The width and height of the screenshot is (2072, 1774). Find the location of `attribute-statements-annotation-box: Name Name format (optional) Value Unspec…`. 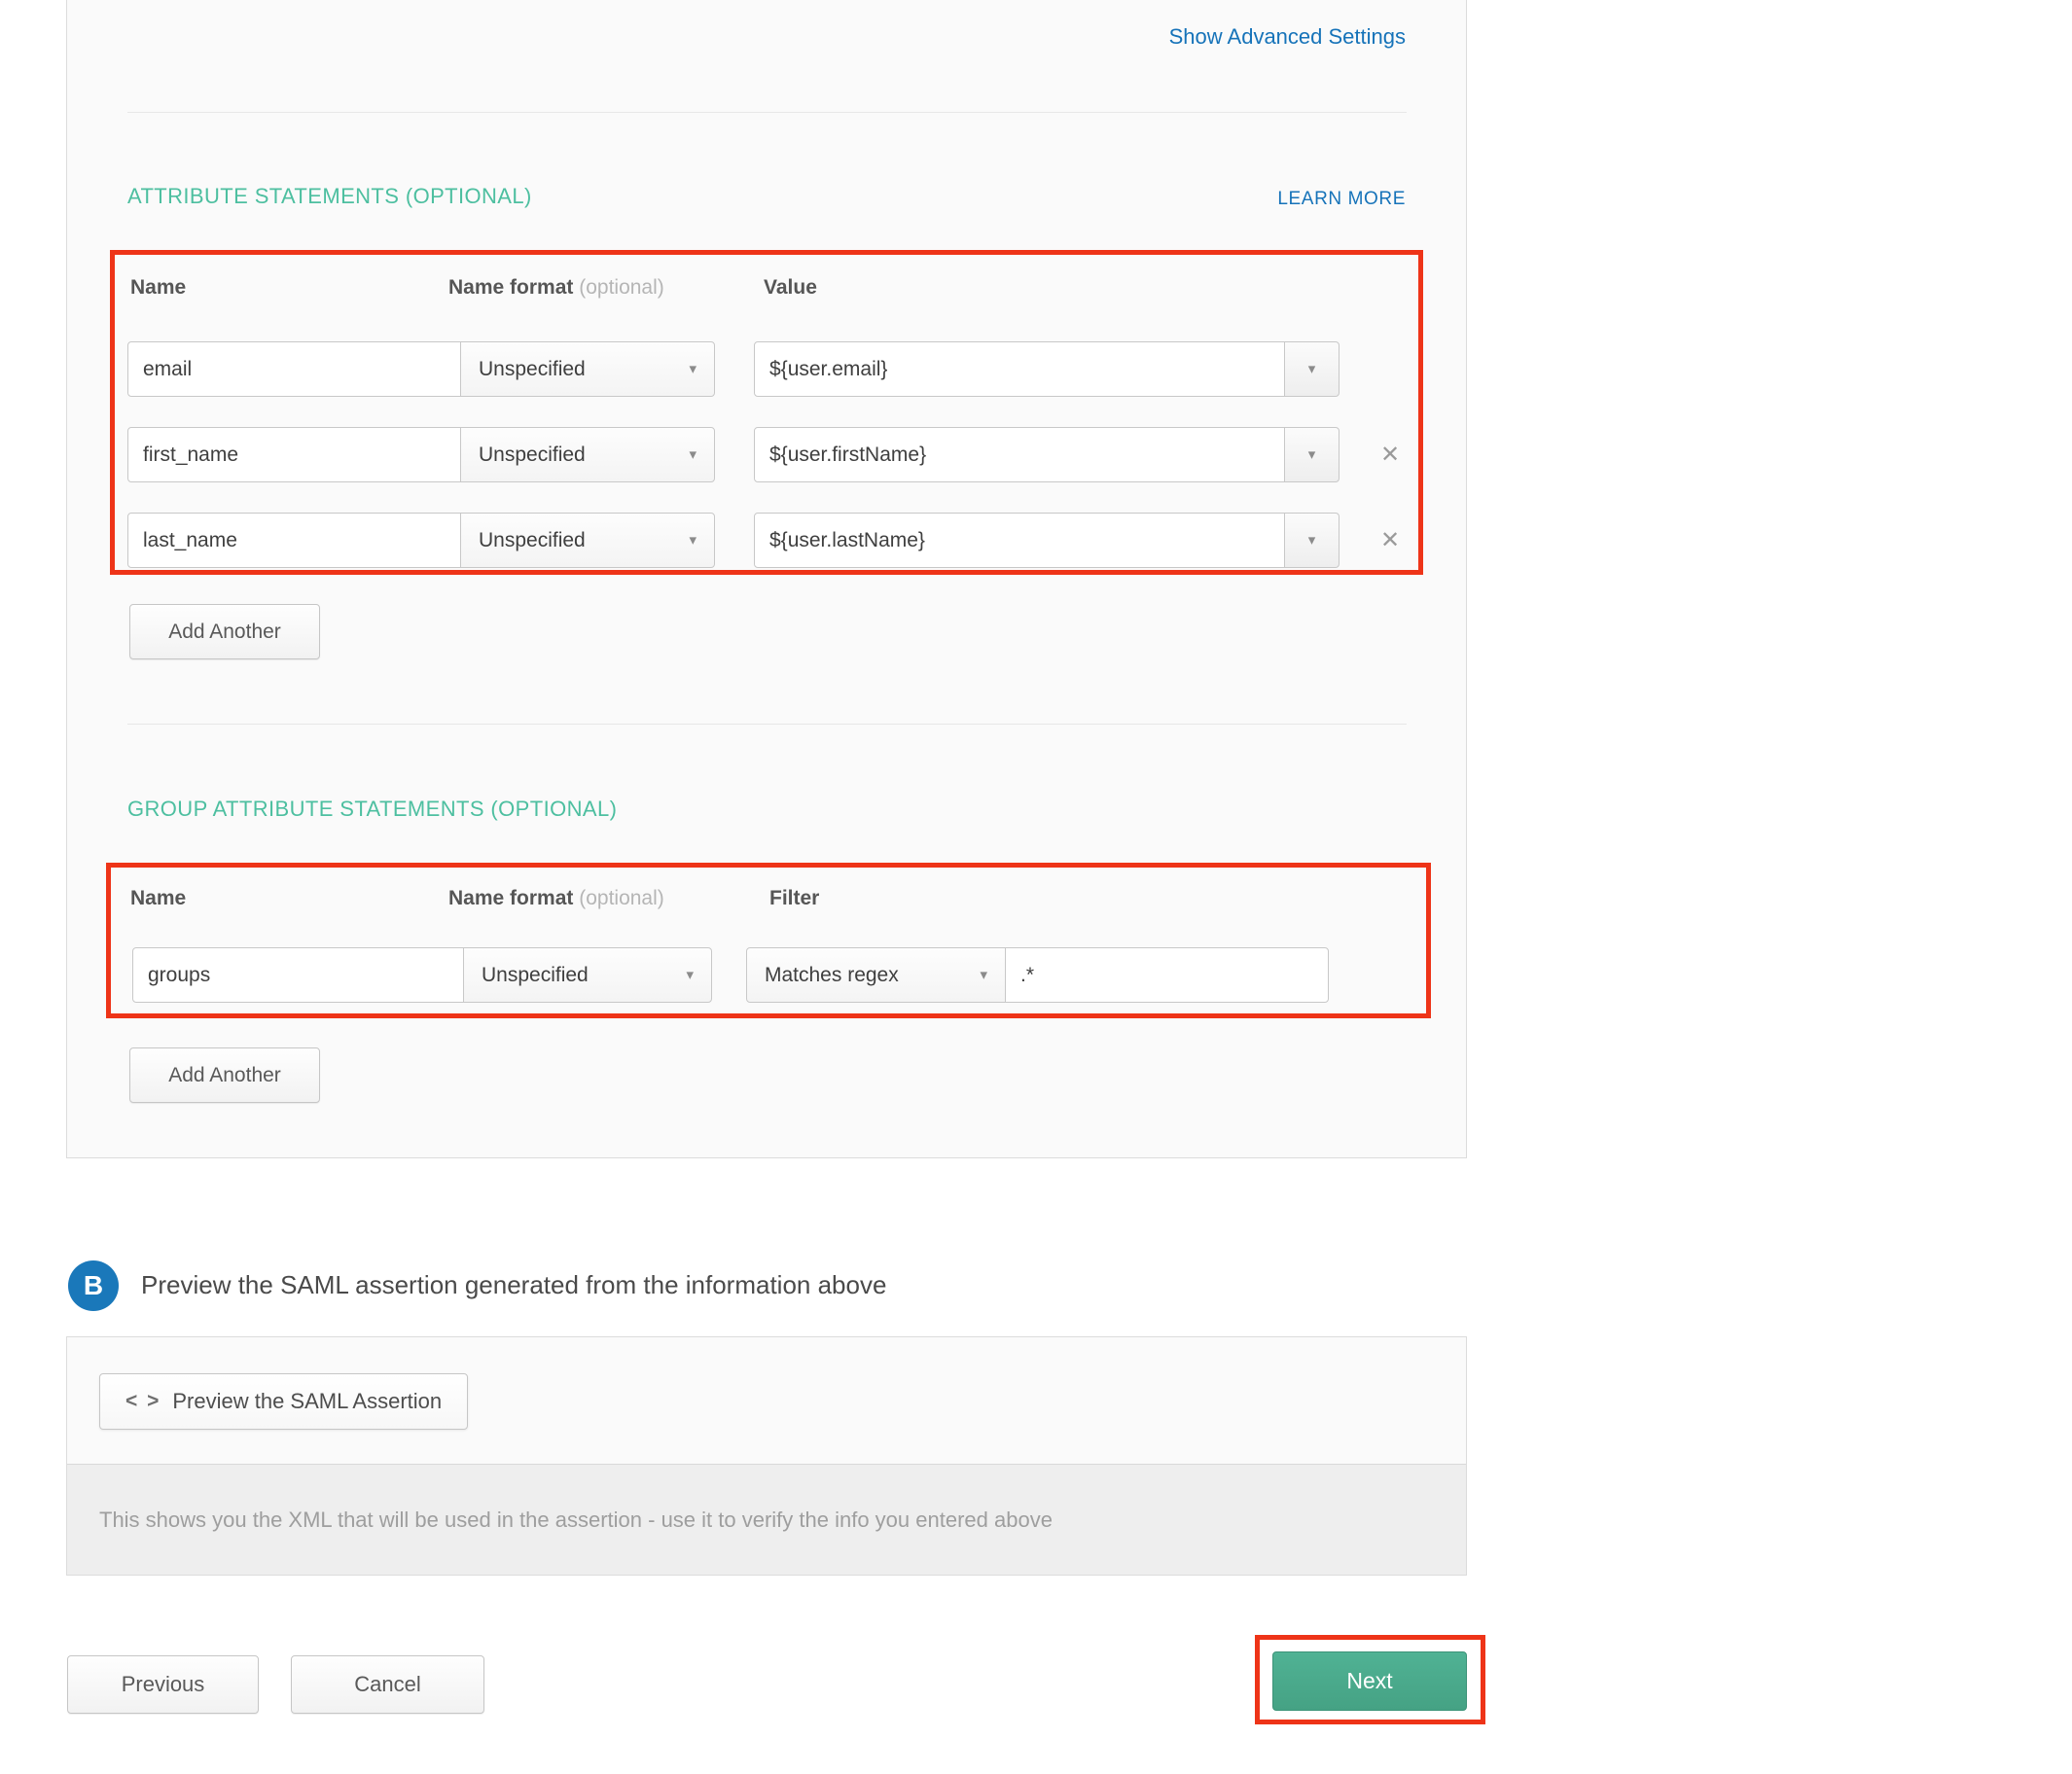

attribute-statements-annotation-box: Name Name format (optional) Value Unspec… is located at coordinates (766, 412).